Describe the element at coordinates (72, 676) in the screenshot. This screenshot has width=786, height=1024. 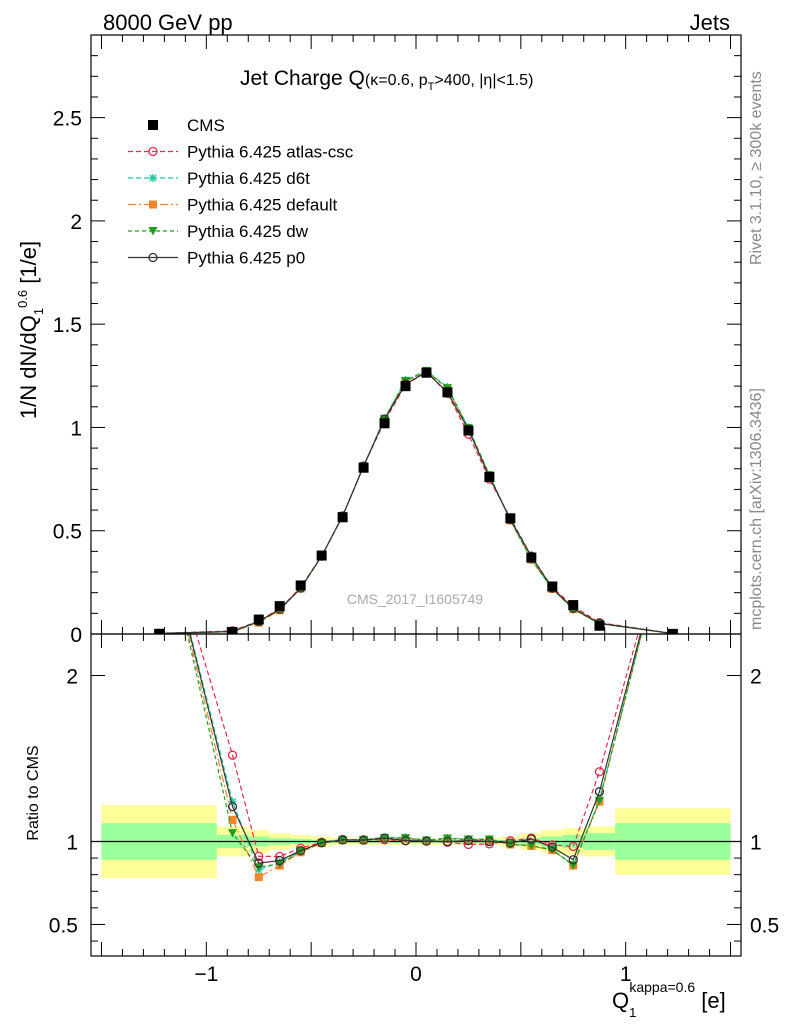
I see `ratio-y-tick-label: 2` at that location.